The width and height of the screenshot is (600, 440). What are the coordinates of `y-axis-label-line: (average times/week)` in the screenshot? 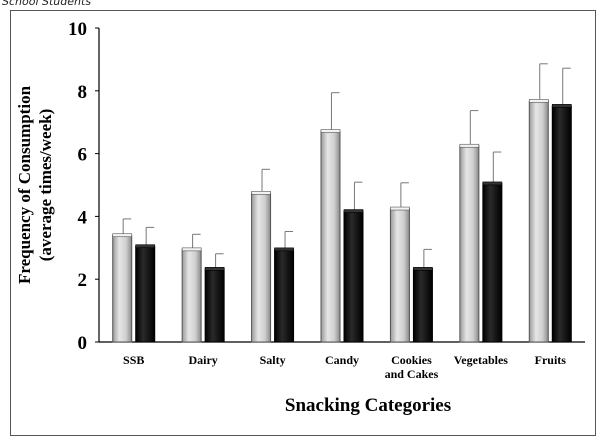 It's located at (45, 185).